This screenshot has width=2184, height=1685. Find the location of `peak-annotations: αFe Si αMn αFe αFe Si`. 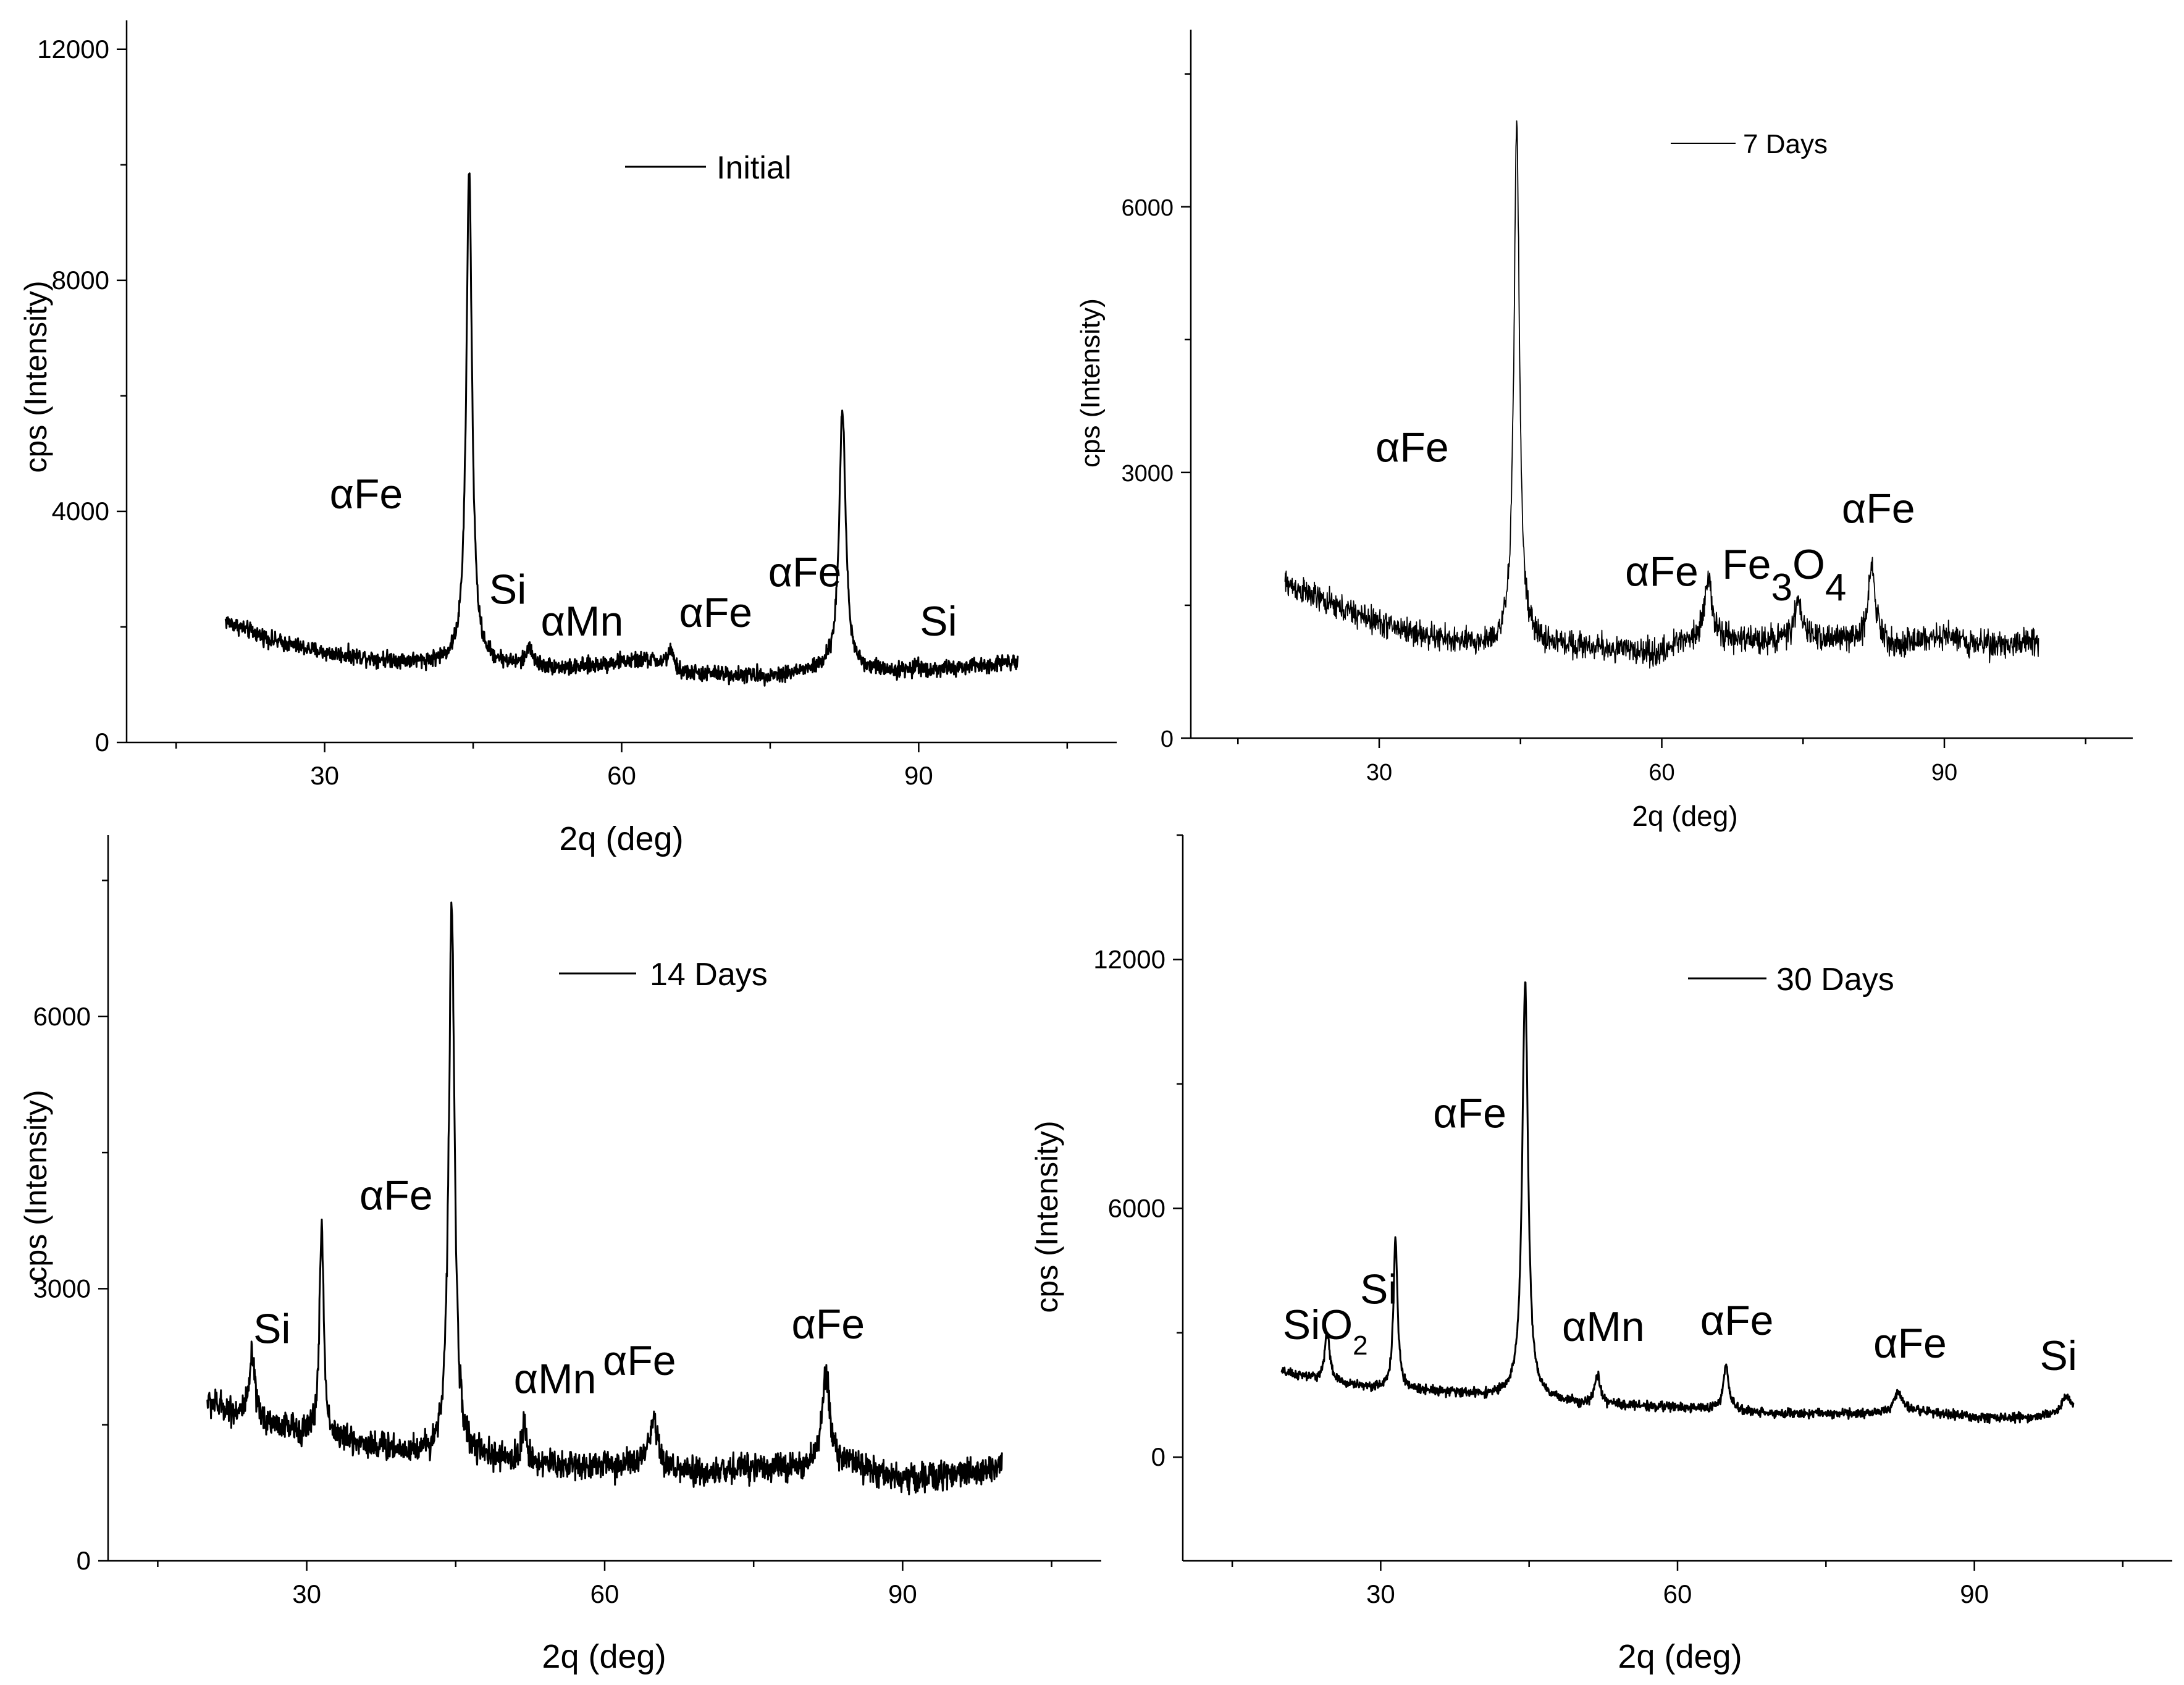

peak-annotations: αFe Si αMn αFe αFe Si is located at coordinates (643, 558).